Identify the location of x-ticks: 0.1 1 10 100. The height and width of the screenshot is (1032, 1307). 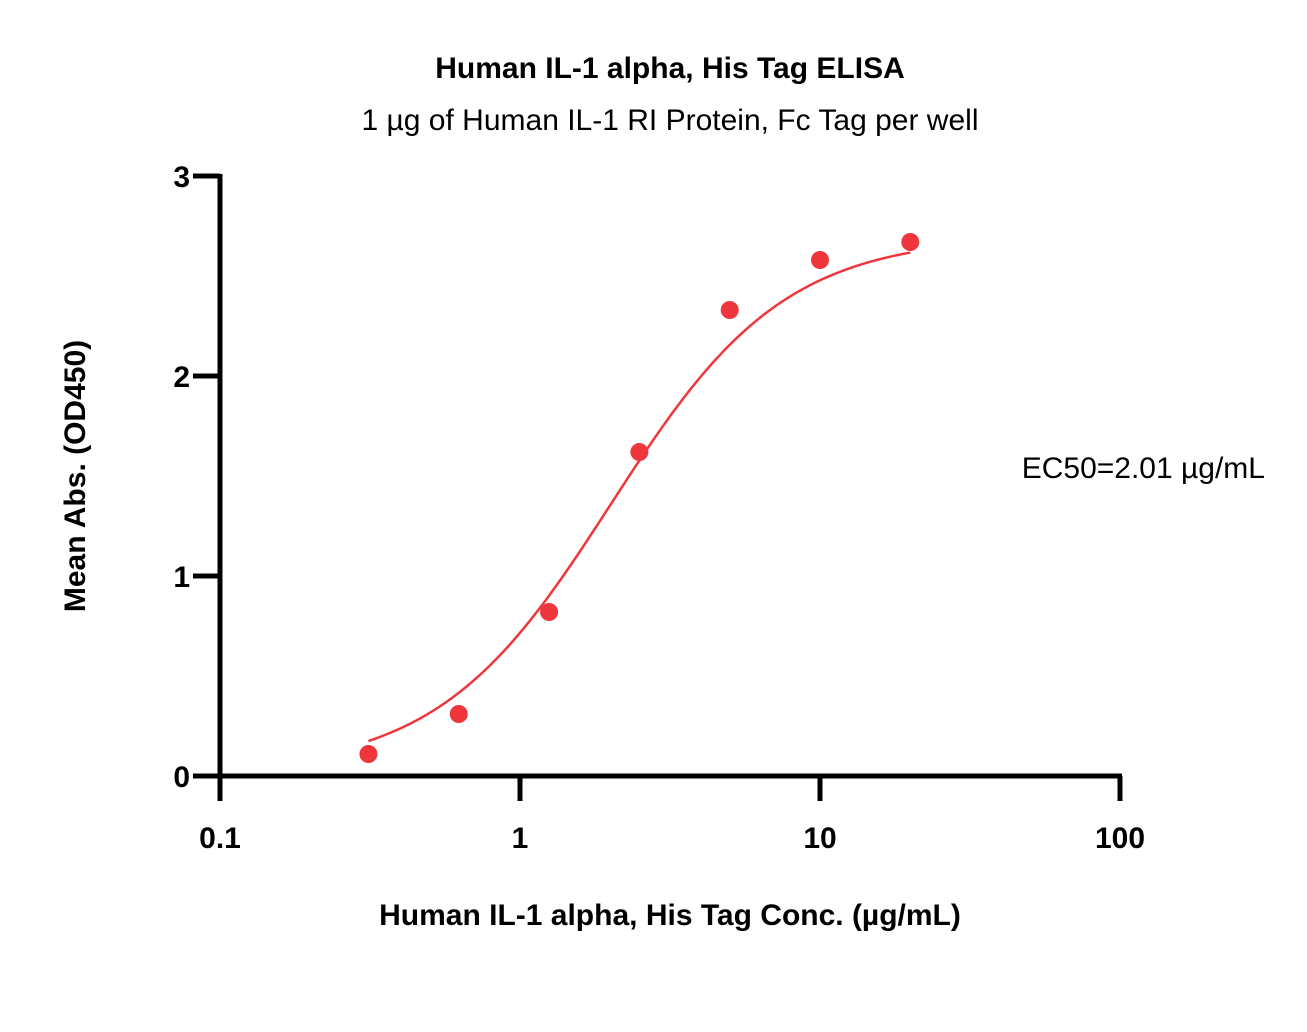
(672, 815).